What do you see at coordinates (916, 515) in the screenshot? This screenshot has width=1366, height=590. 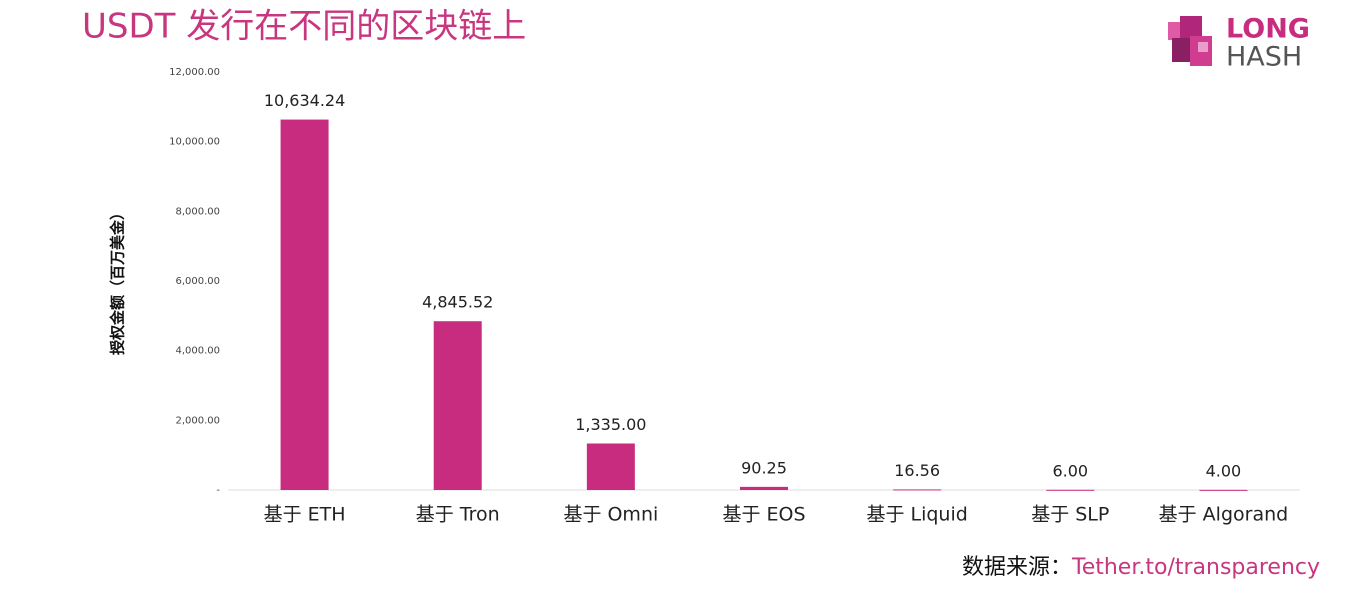 I see `x-tick-label: 基于 Liquid` at bounding box center [916, 515].